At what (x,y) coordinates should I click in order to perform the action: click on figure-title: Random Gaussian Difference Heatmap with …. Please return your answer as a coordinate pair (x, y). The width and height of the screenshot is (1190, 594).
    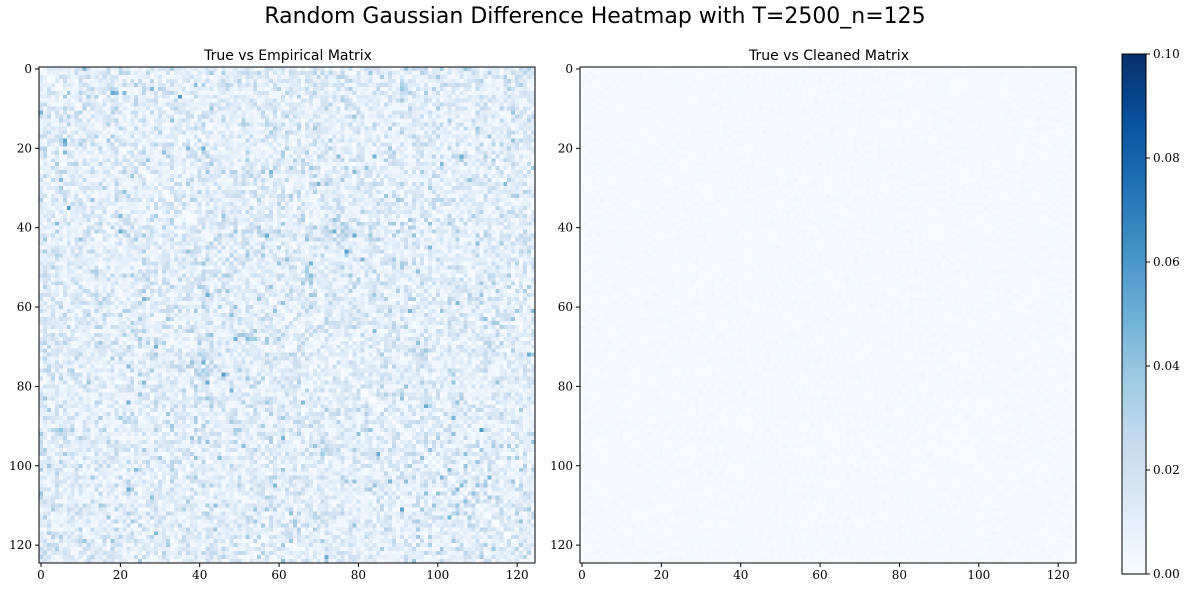
    Looking at the image, I should click on (595, 16).